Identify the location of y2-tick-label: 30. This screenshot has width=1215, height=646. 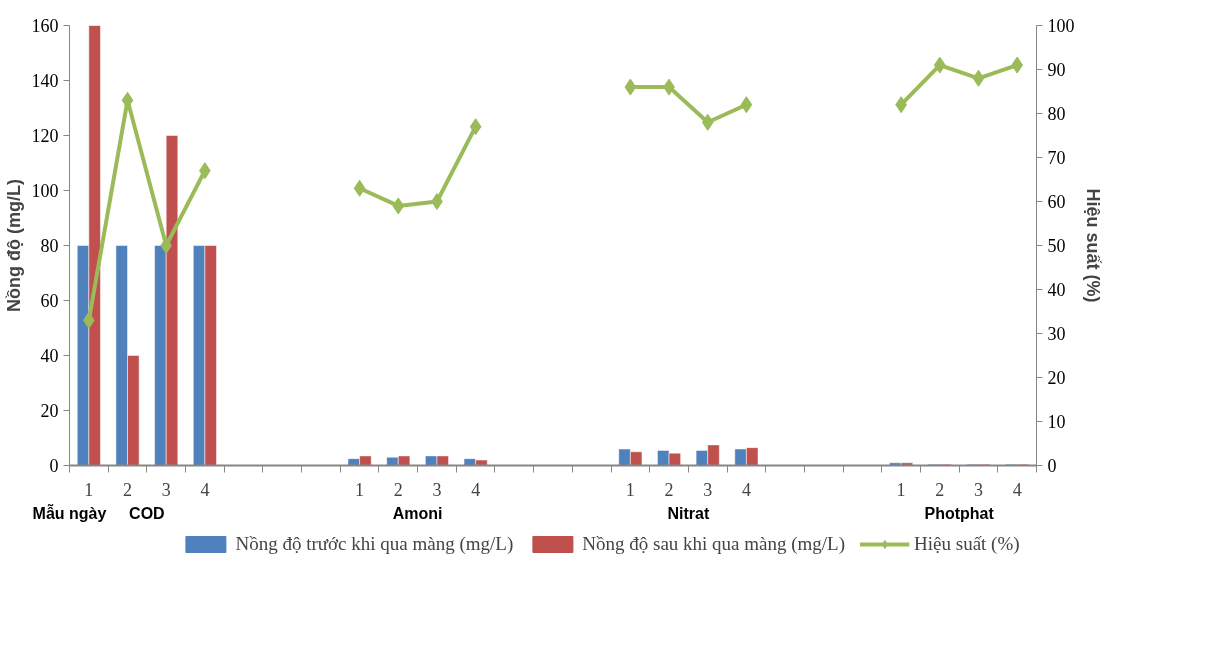
(1056, 334).